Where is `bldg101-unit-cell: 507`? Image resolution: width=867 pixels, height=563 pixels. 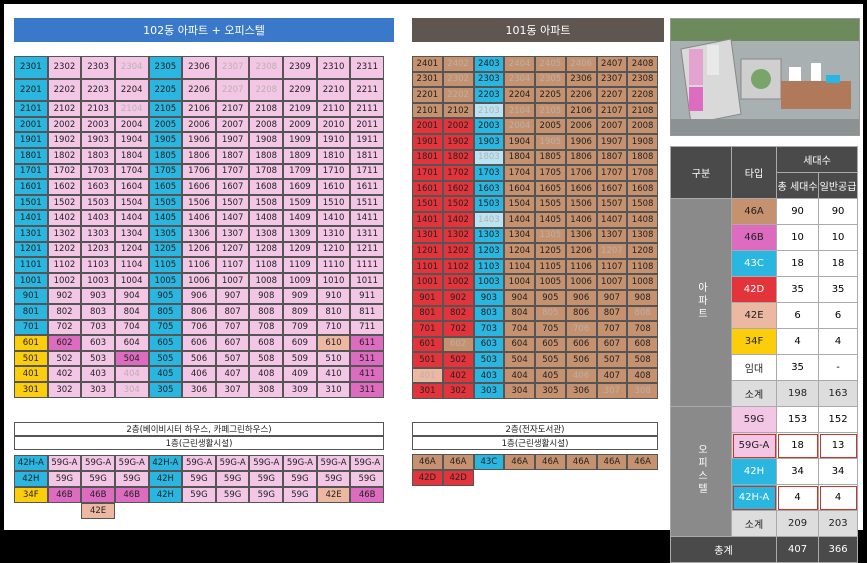
bldg101-unit-cell: 507 is located at coordinates (612, 360).